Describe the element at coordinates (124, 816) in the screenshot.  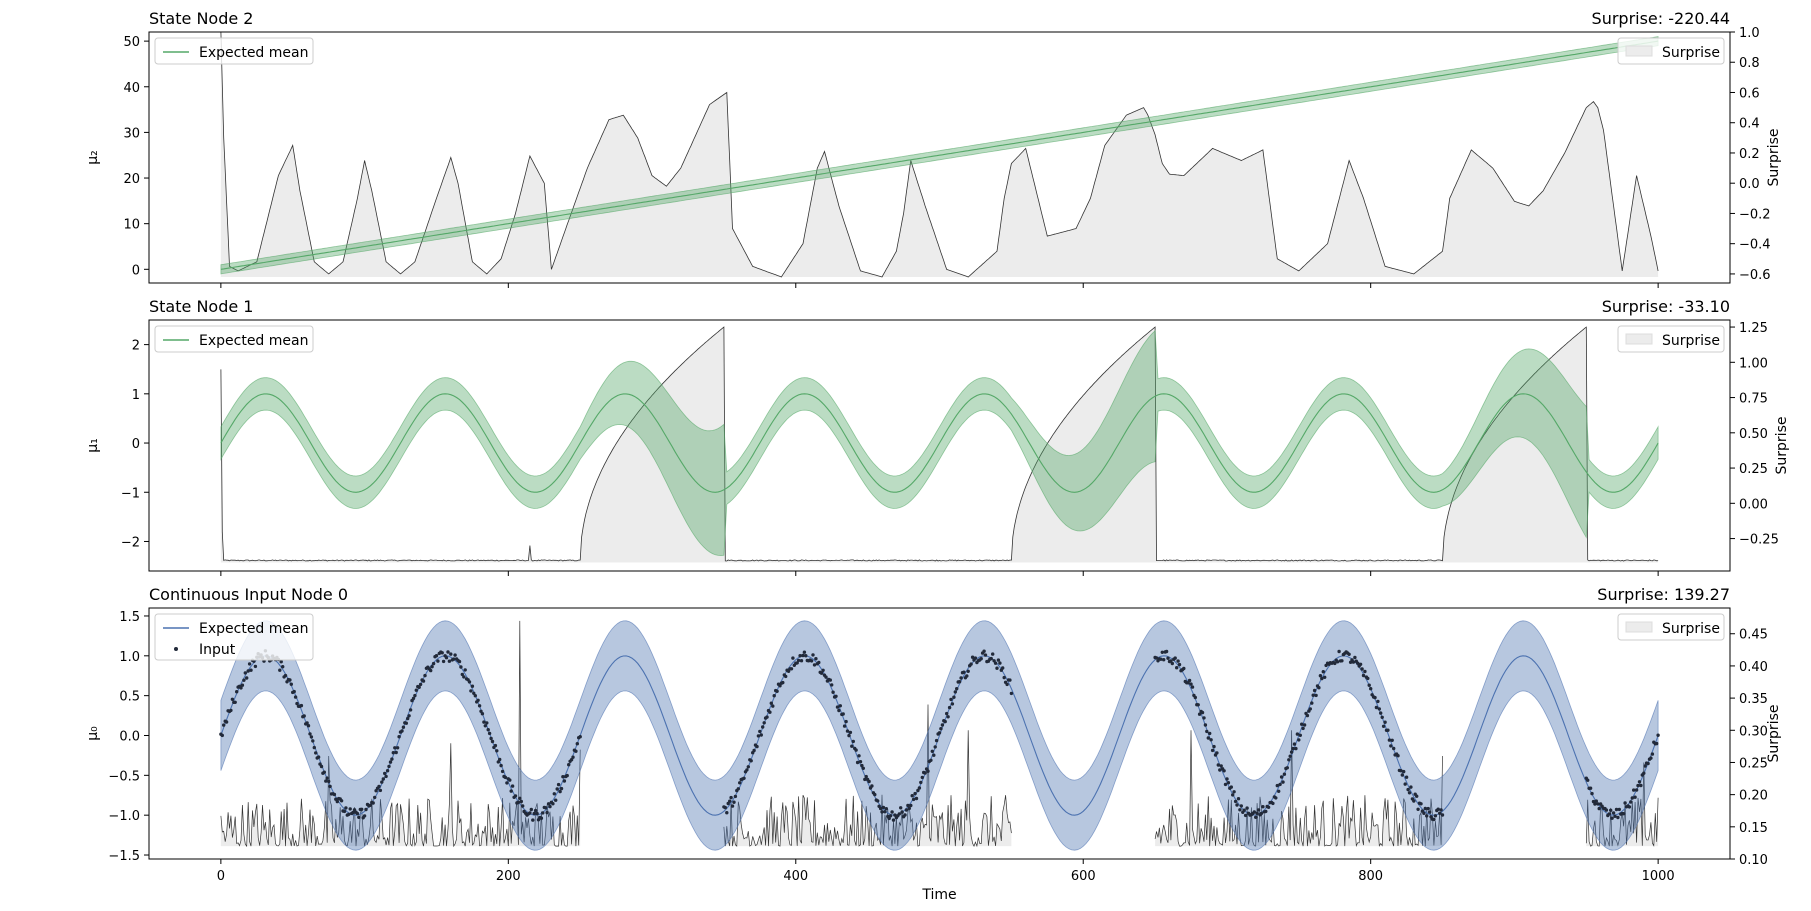
I see `y-tick-label: −1.0` at that location.